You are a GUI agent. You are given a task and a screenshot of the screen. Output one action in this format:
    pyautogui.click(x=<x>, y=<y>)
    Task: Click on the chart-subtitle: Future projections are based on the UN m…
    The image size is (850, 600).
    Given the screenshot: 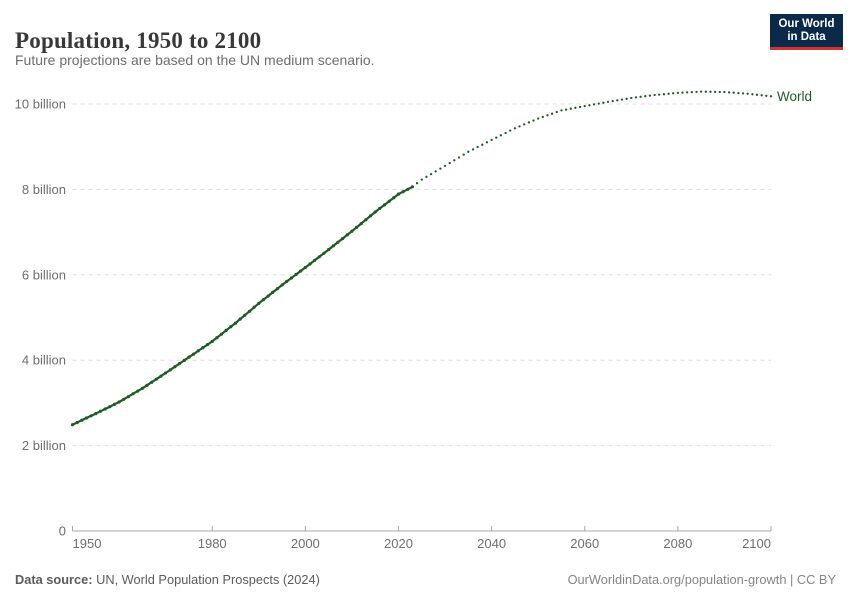 What is the action you would take?
    pyautogui.click(x=195, y=60)
    